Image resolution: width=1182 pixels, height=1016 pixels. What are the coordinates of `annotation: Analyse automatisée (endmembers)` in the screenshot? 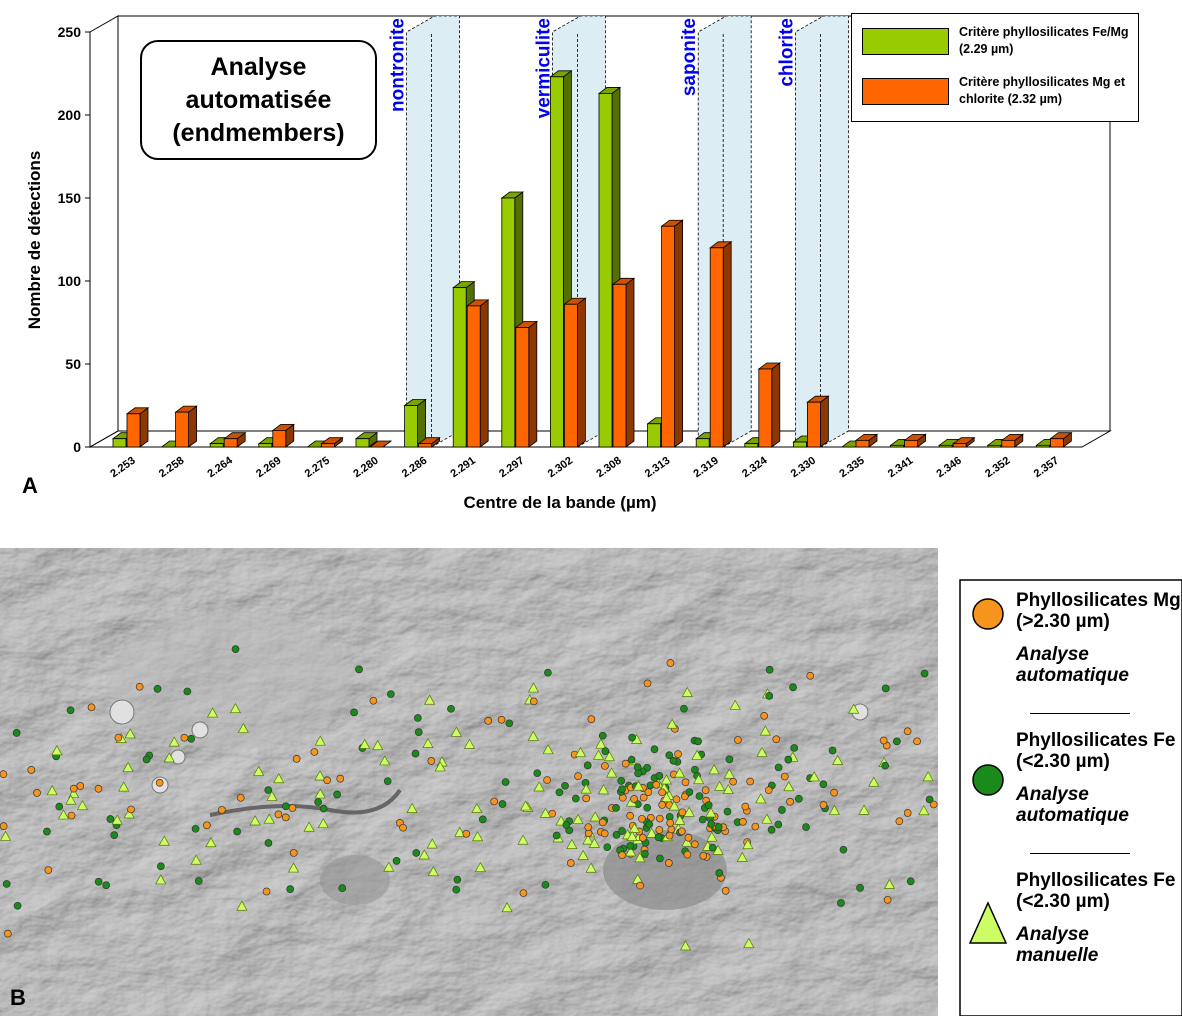 It's located at (258, 99).